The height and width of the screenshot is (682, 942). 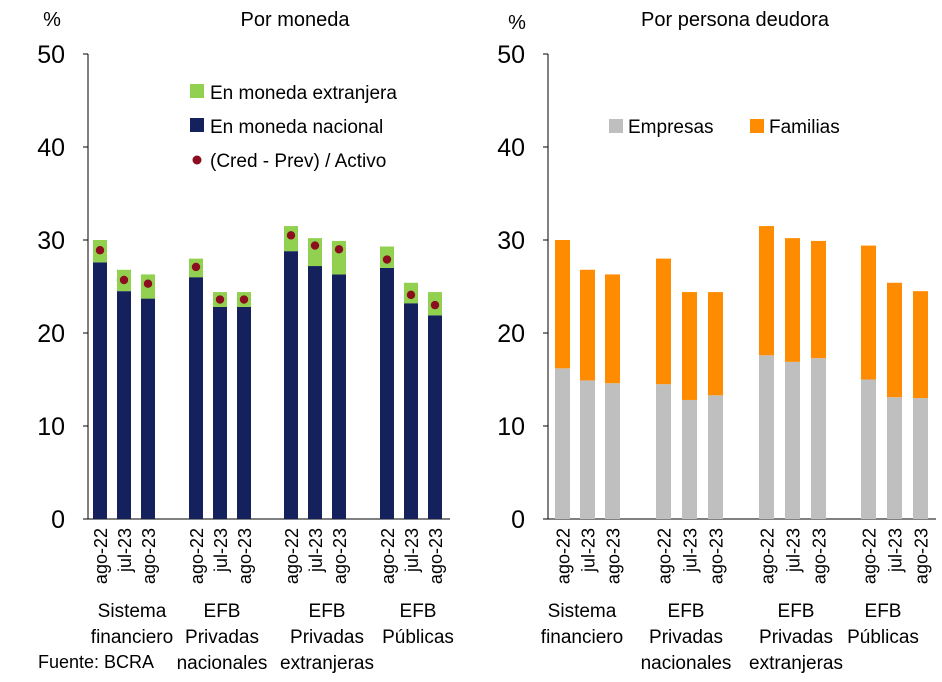 What do you see at coordinates (616, 126) in the screenshot?
I see `legend-swatch-empresas` at bounding box center [616, 126].